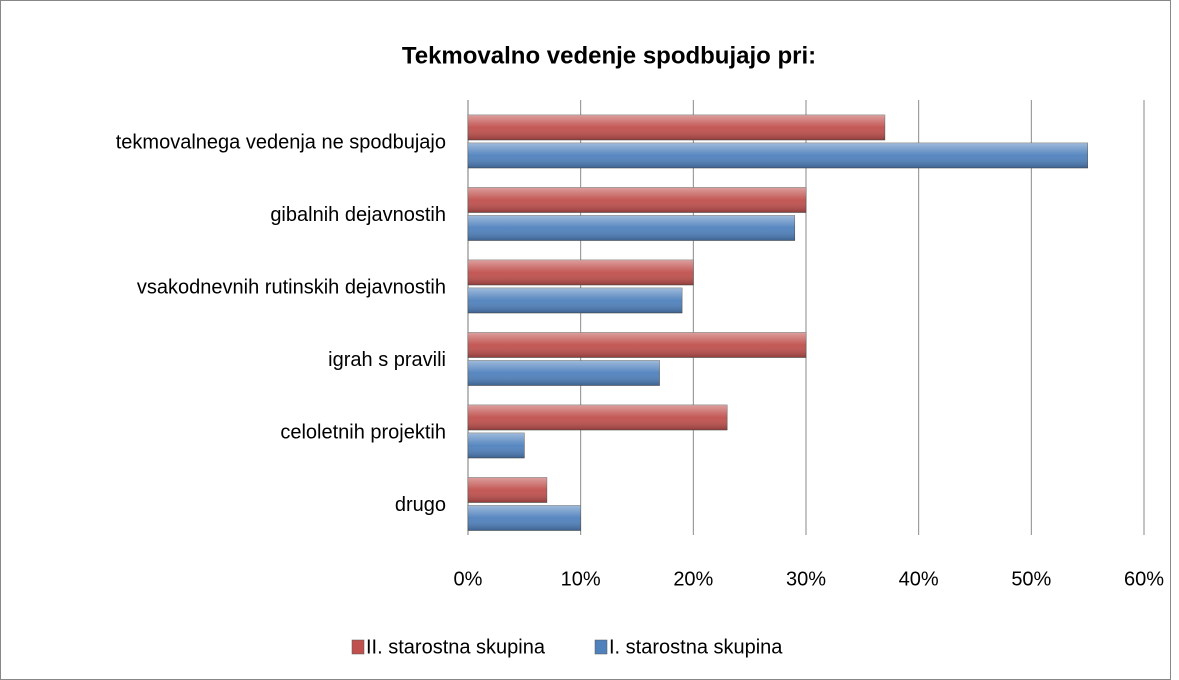 The image size is (1179, 680). I want to click on y-tick-label: vsakodnevnih rutinskih dejavnostih, so click(291, 287).